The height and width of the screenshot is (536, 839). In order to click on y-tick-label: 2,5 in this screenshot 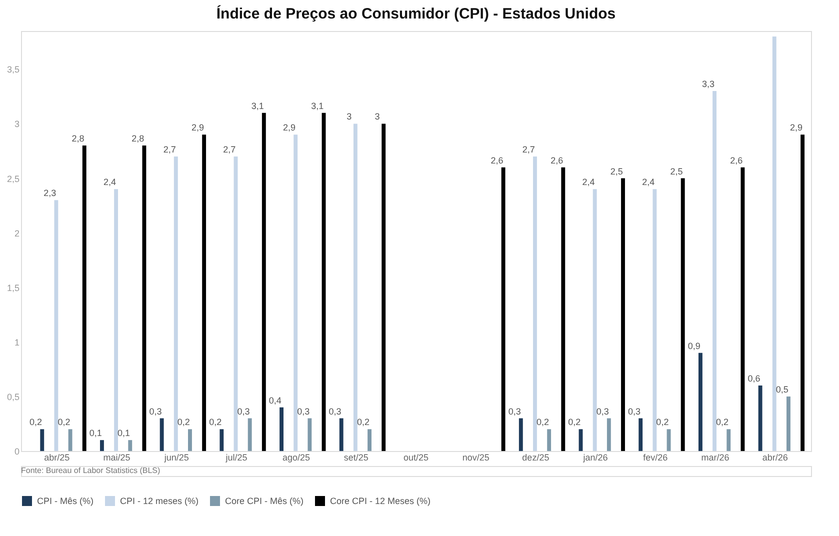, I will do `click(13, 179)`.